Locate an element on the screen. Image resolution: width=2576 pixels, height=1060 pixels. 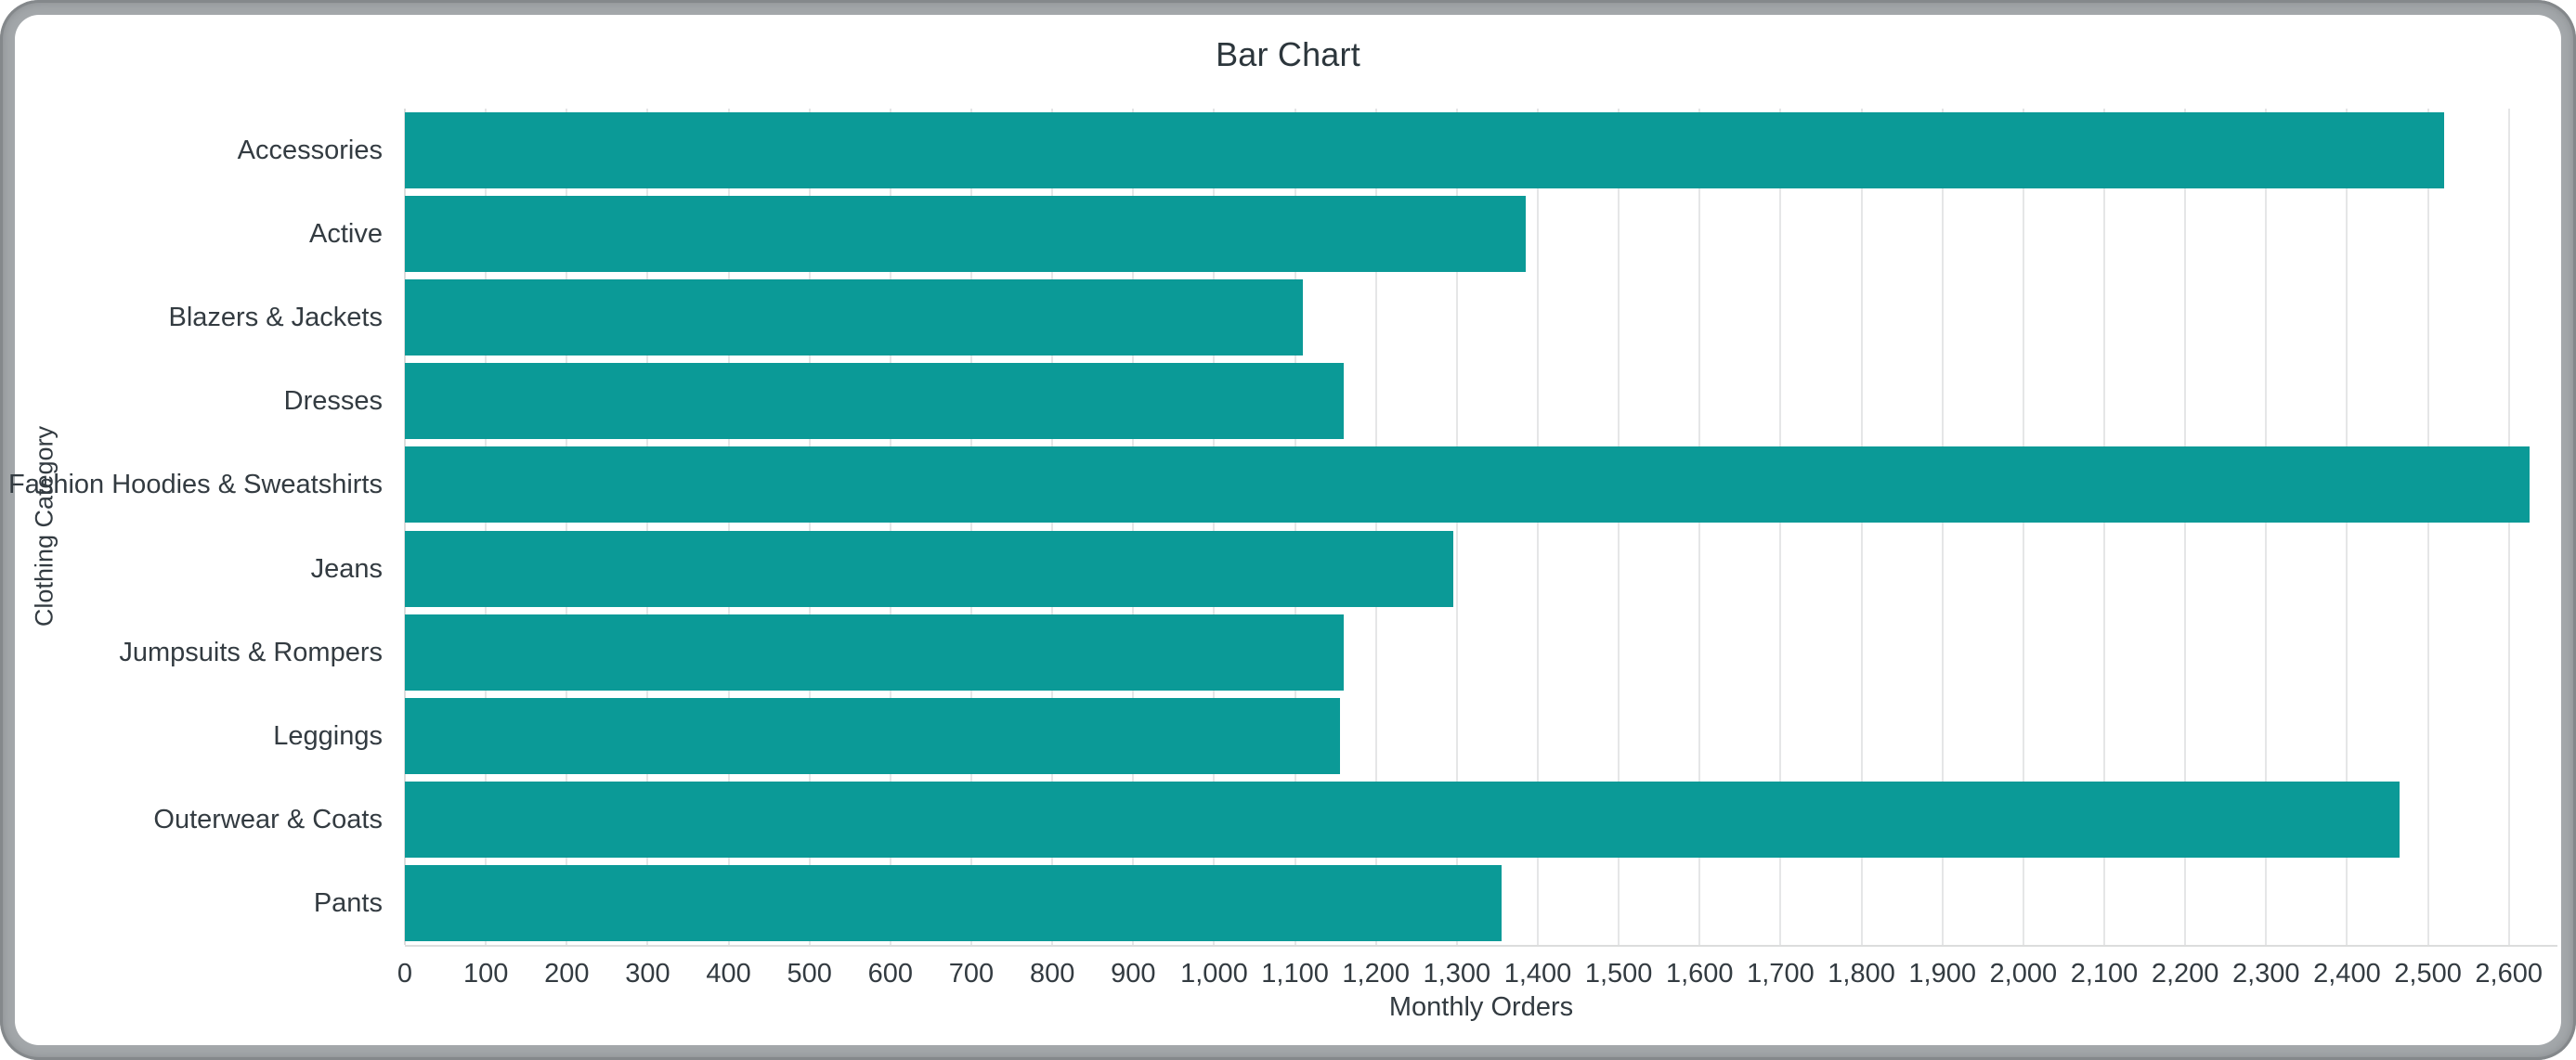
x-tick-label: 2,100 is located at coordinates (2104, 974).